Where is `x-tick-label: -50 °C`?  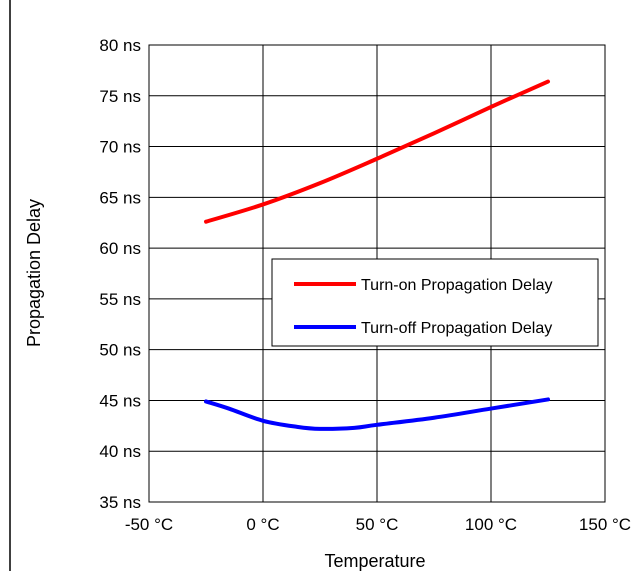 x-tick-label: -50 °C is located at coordinates (149, 524).